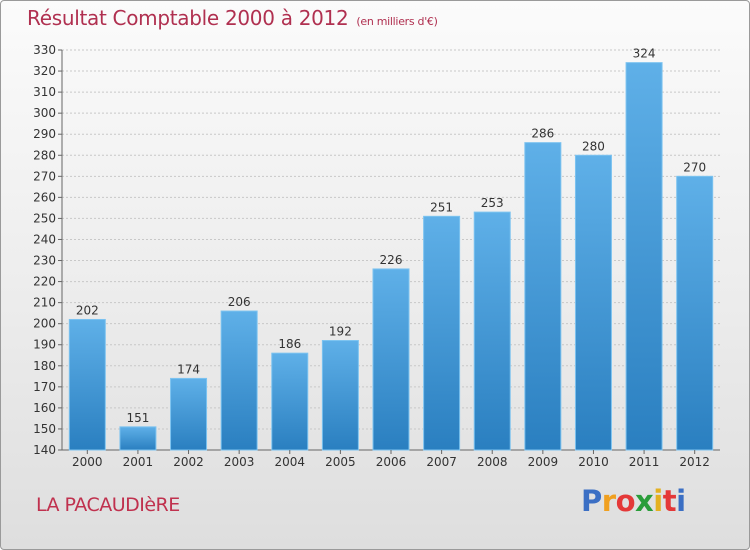  I want to click on y-tick-label: 330, so click(44, 50).